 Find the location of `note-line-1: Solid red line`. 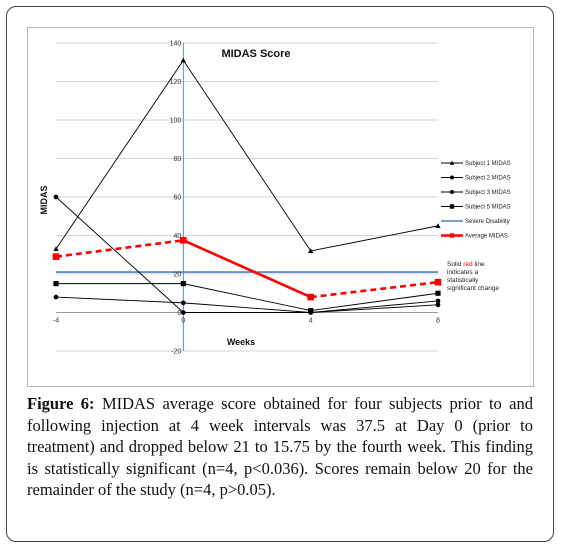

note-line-1: Solid red line is located at coordinates (466, 264).